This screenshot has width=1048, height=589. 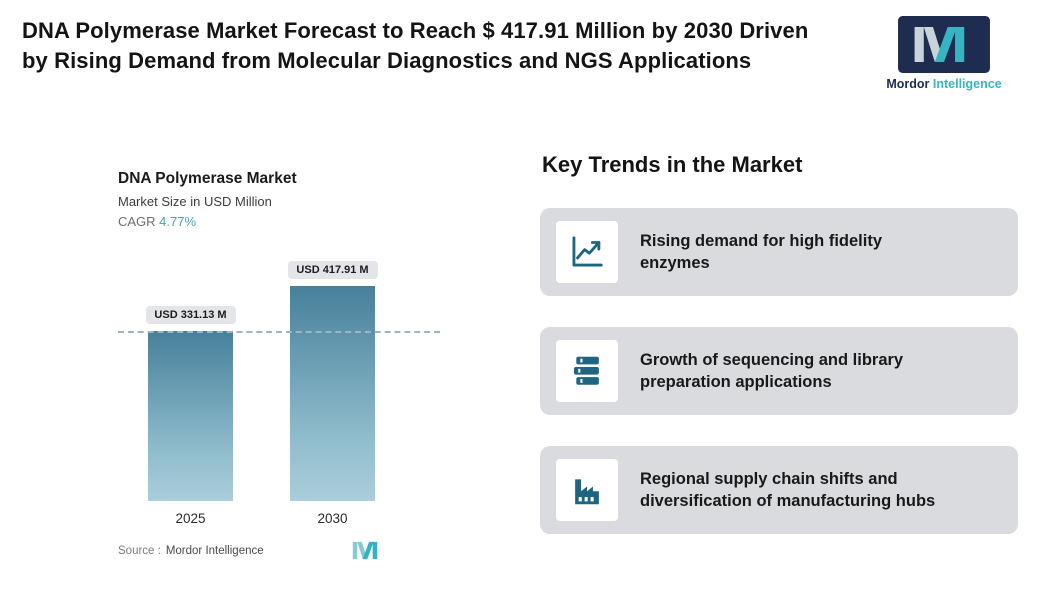 What do you see at coordinates (190, 315) in the screenshot?
I see `bar-value-label: USD 331.13 M` at bounding box center [190, 315].